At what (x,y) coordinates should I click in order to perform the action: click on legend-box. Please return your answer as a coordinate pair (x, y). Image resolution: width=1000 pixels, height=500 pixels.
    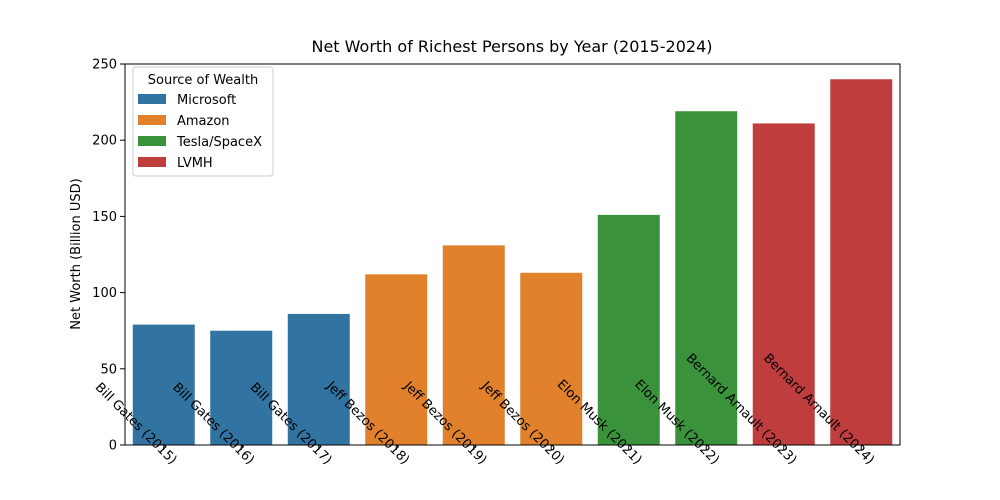
    Looking at the image, I should click on (203, 121).